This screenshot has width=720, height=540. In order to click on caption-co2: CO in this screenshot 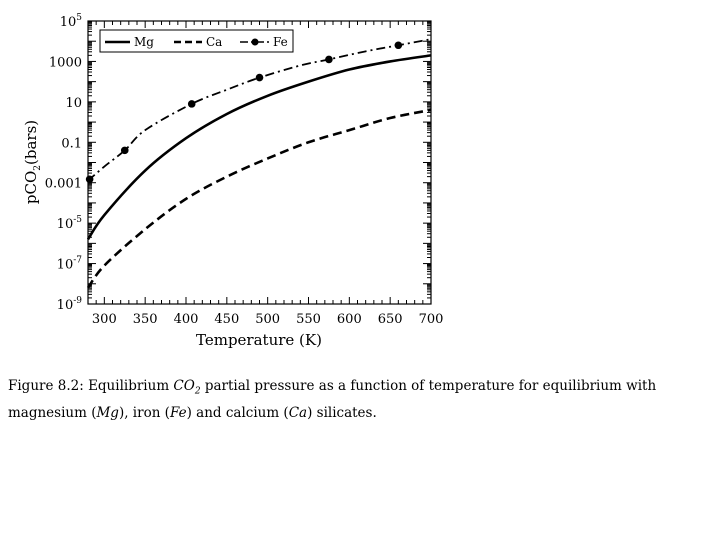, I will do `click(184, 386)`.